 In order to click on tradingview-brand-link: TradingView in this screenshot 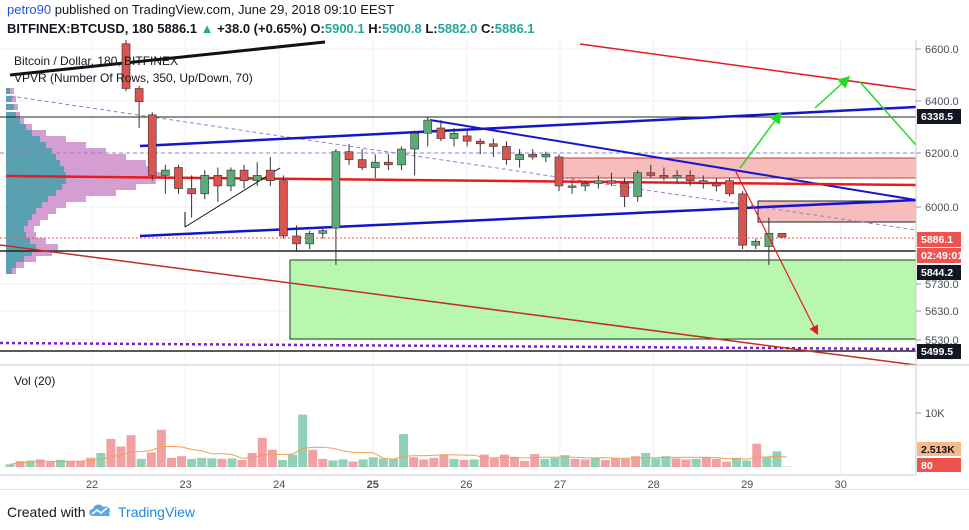, I will do `click(156, 512)`.